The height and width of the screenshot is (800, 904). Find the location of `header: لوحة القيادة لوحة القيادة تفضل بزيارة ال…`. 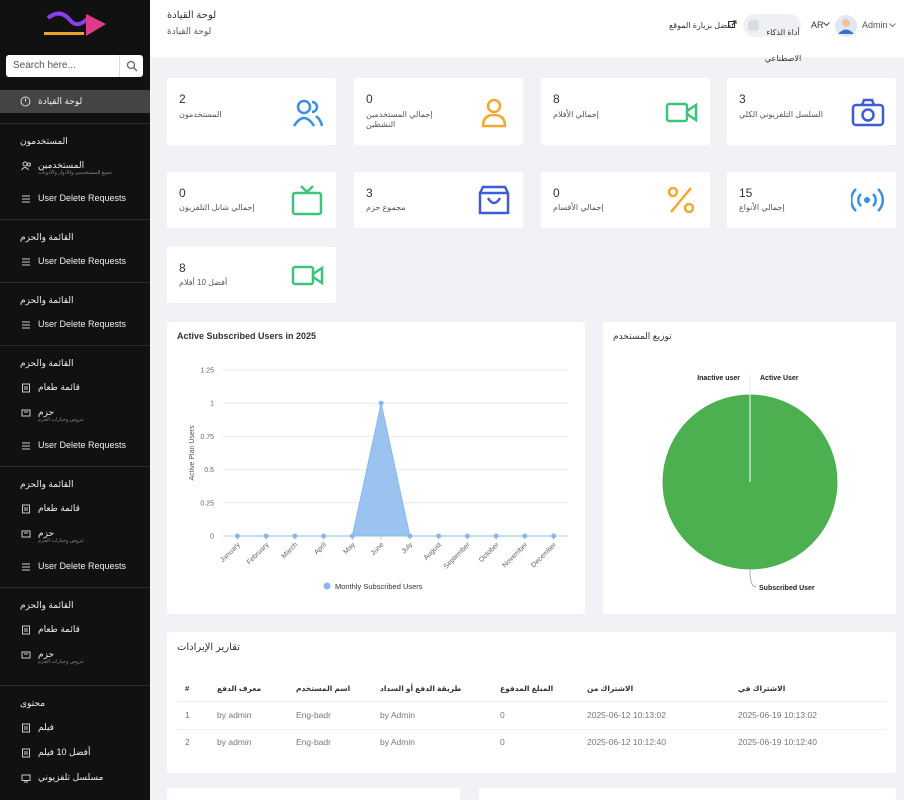

header: لوحة القيادة لوحة القيادة تفضل بزيارة ال… is located at coordinates (527, 31).